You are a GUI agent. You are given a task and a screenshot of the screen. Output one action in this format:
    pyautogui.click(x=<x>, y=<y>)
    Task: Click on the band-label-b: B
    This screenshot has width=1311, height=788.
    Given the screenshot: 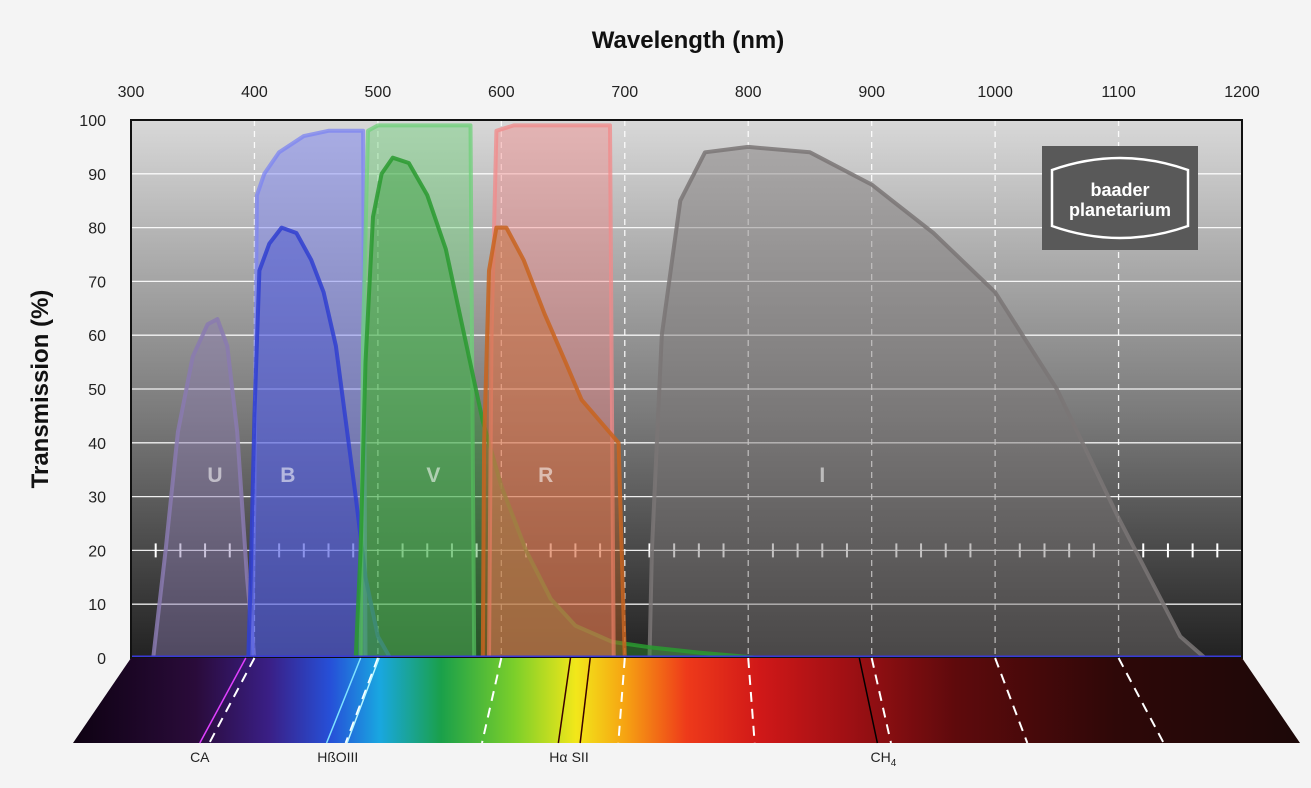 What is the action you would take?
    pyautogui.click(x=287, y=475)
    